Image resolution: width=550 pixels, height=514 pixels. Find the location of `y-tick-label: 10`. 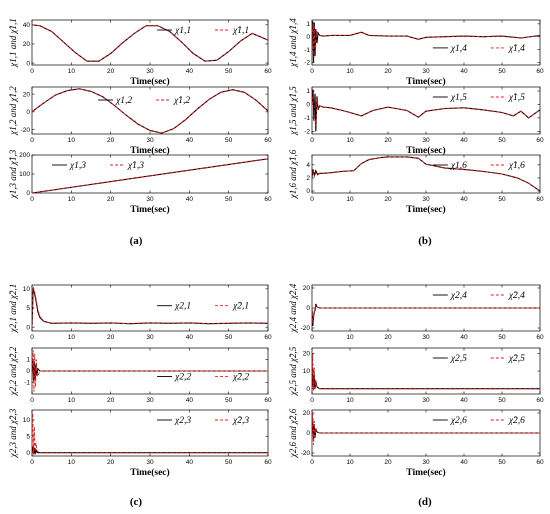

y-tick-label: 10 is located at coordinates (27, 289).